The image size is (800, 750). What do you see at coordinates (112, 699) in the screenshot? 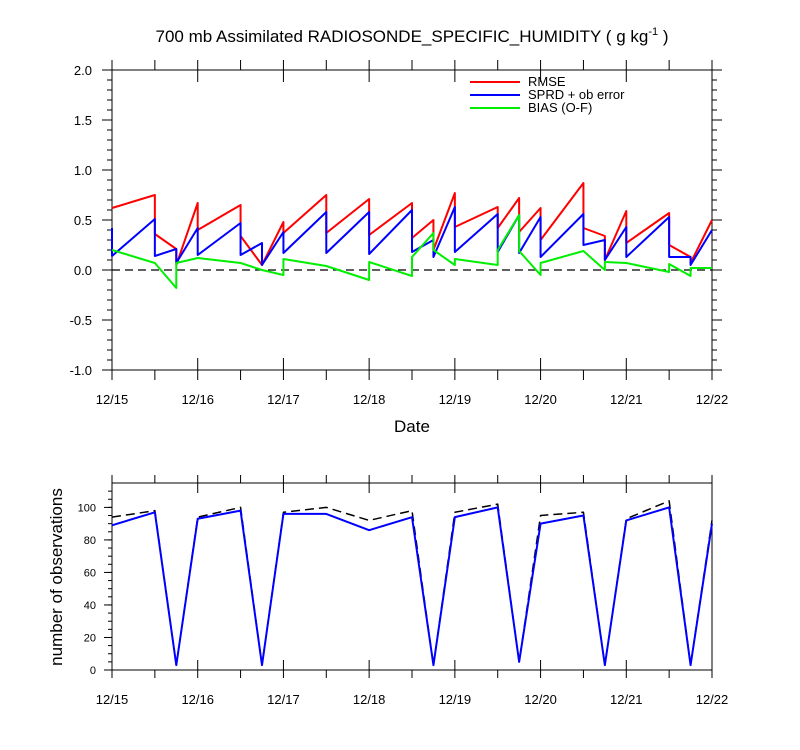
I see `bottom-x-tick-label: 12/15` at bounding box center [112, 699].